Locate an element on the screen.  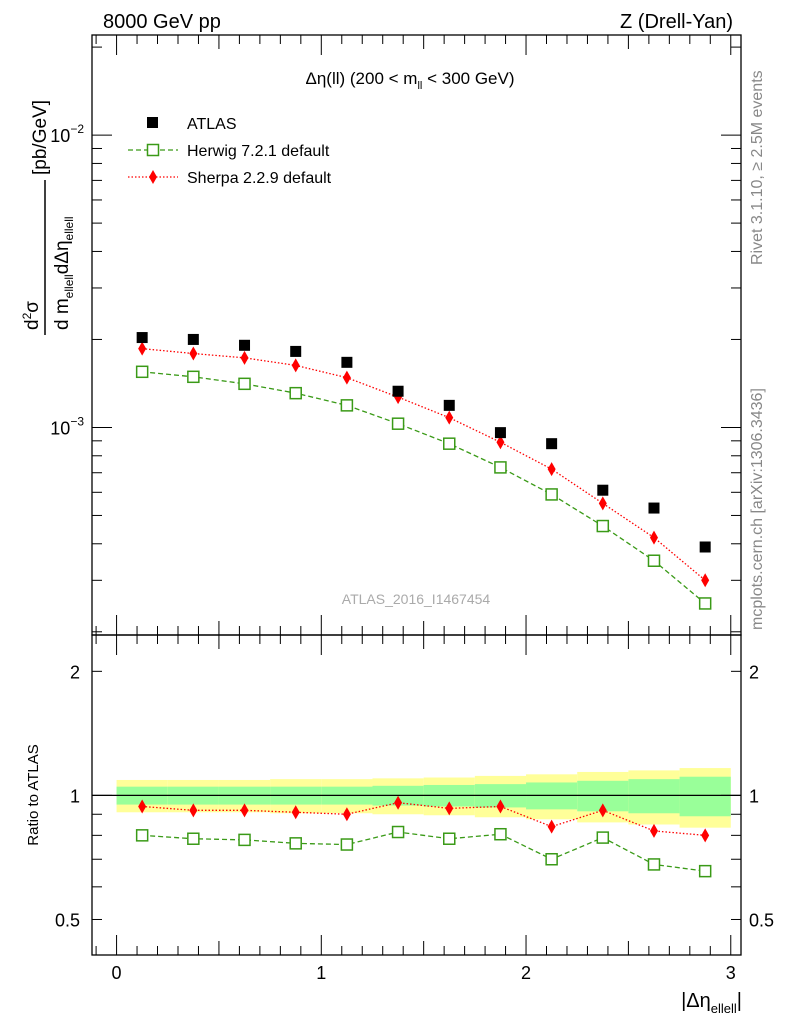
header-right: Z (Drell-Yan) is located at coordinates (676, 22).